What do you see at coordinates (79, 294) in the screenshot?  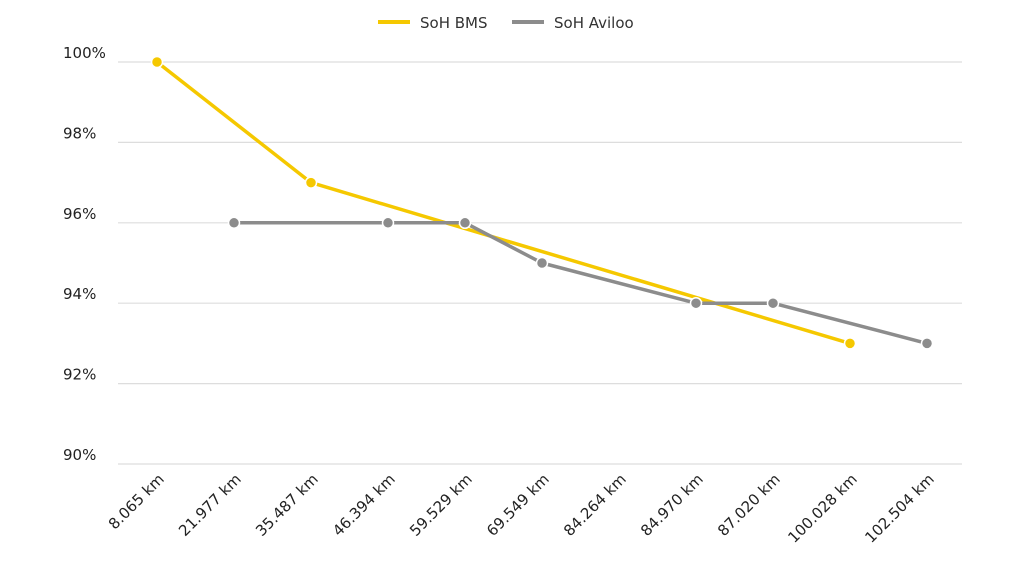 I see `y-tick-label: 94%` at bounding box center [79, 294].